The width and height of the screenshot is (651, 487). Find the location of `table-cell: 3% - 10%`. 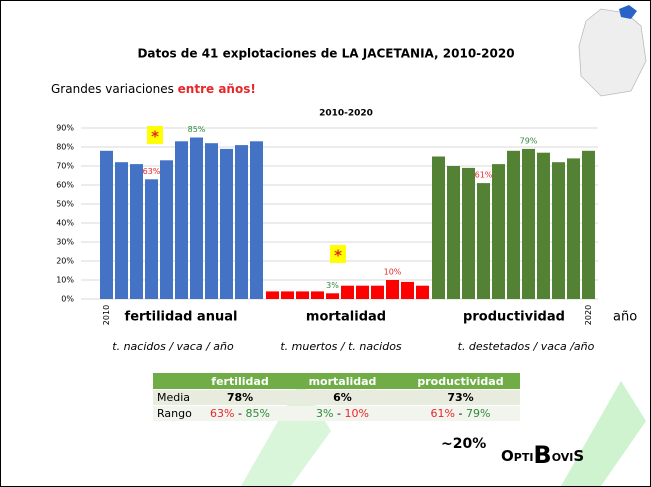

table-cell: 3% - 10% is located at coordinates (342, 413).